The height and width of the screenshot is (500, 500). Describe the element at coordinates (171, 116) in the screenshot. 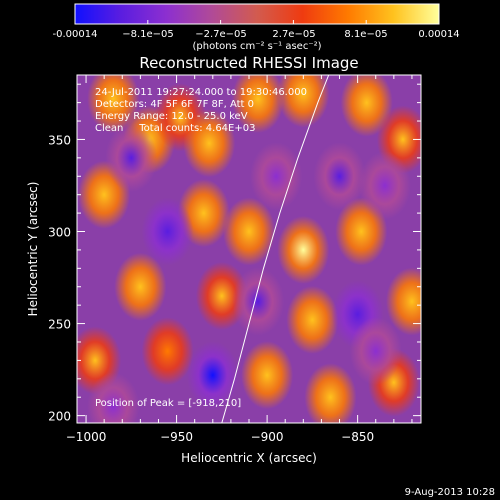

I see `info-line-energy: Energy Range: 12.0 - 25.0 keV` at that location.